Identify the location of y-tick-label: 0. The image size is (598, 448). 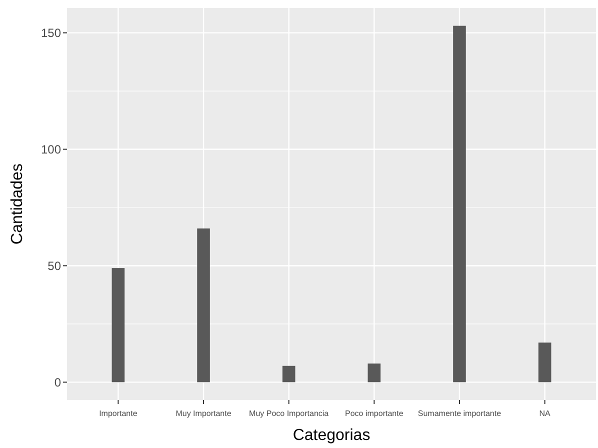
(58, 382).